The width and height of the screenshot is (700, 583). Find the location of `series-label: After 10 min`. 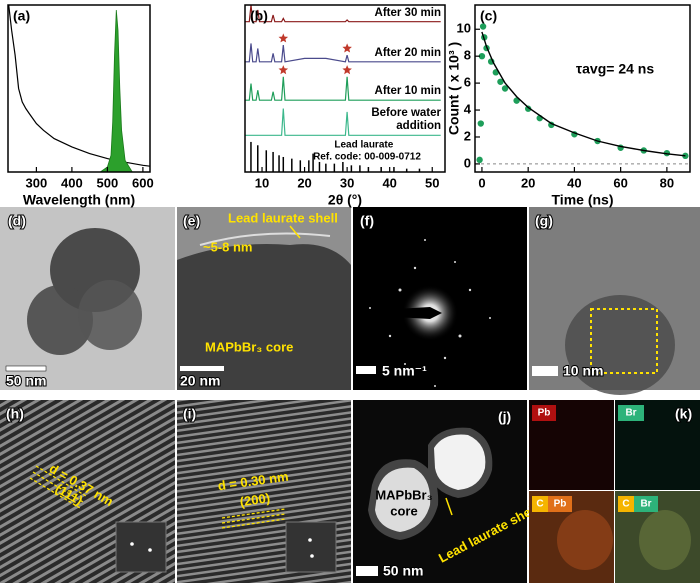

series-label: After 10 min is located at coordinates (407, 91).